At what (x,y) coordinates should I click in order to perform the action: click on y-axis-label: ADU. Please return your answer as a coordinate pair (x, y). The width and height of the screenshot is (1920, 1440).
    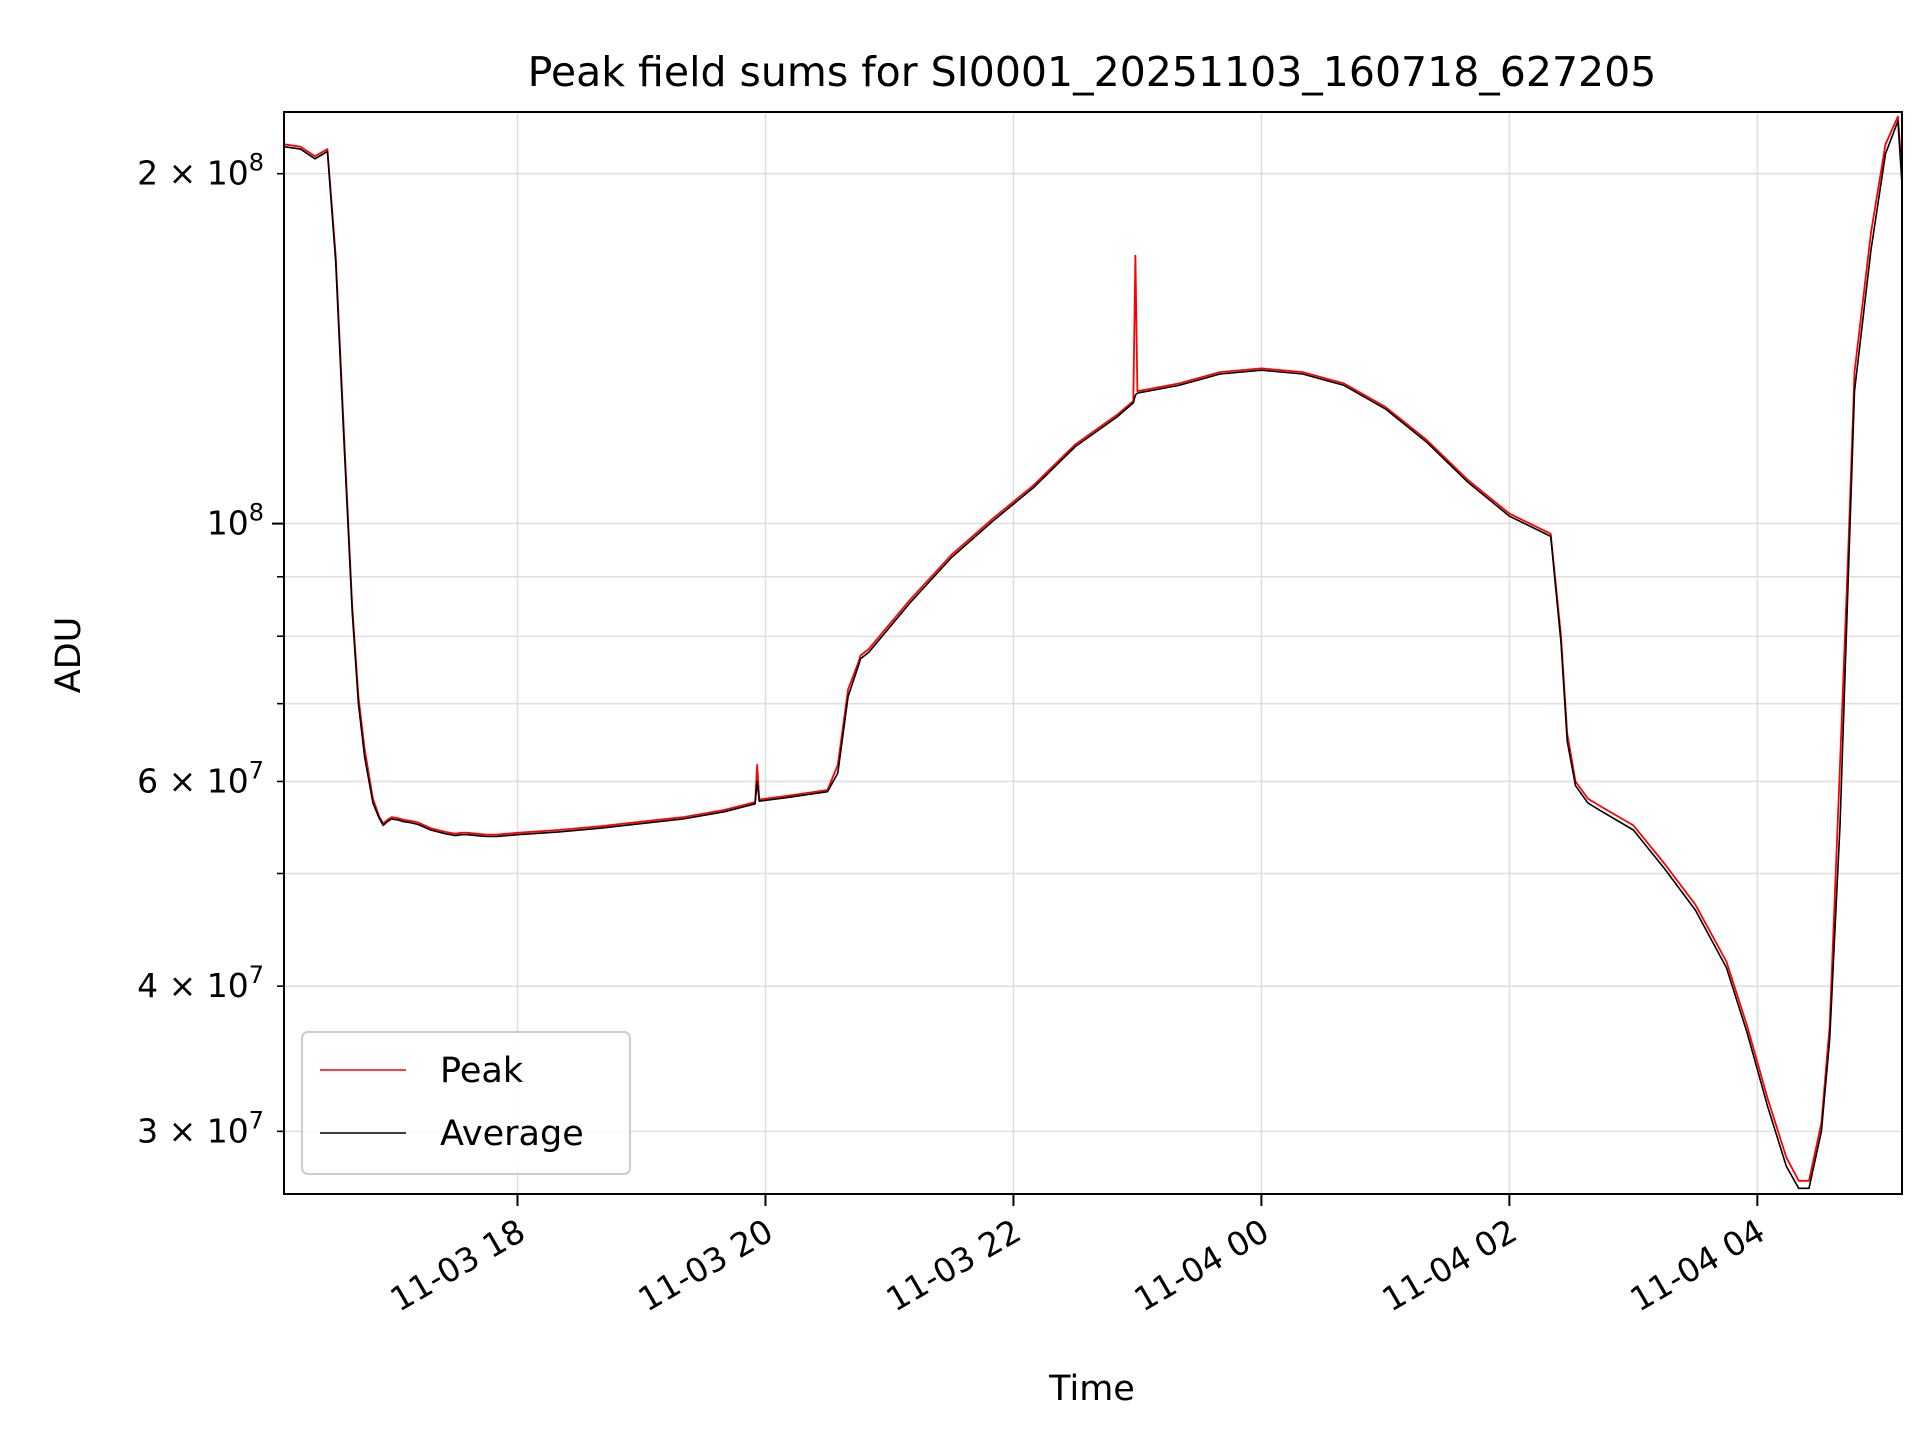
    Looking at the image, I should click on (69, 655).